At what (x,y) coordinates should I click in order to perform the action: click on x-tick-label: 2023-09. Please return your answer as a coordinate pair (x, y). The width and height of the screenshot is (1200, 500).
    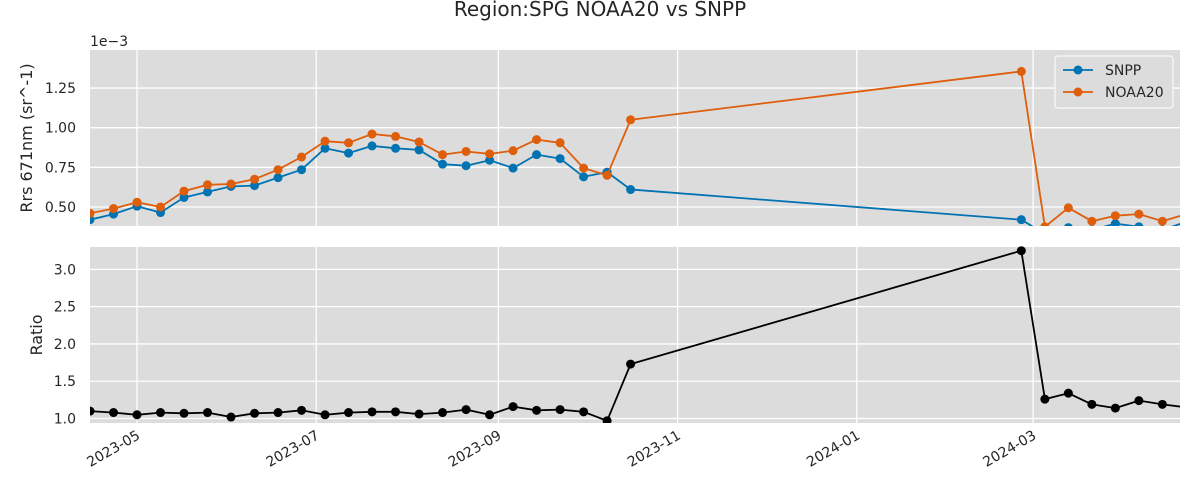
    Looking at the image, I should click on (475, 449).